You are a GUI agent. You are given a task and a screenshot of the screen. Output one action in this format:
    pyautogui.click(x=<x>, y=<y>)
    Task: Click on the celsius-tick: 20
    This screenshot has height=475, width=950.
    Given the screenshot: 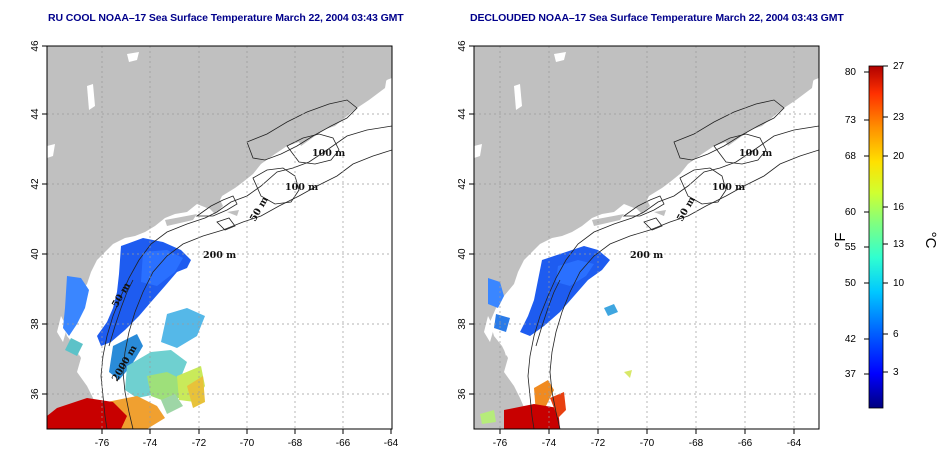 What is the action you would take?
    pyautogui.click(x=899, y=156)
    